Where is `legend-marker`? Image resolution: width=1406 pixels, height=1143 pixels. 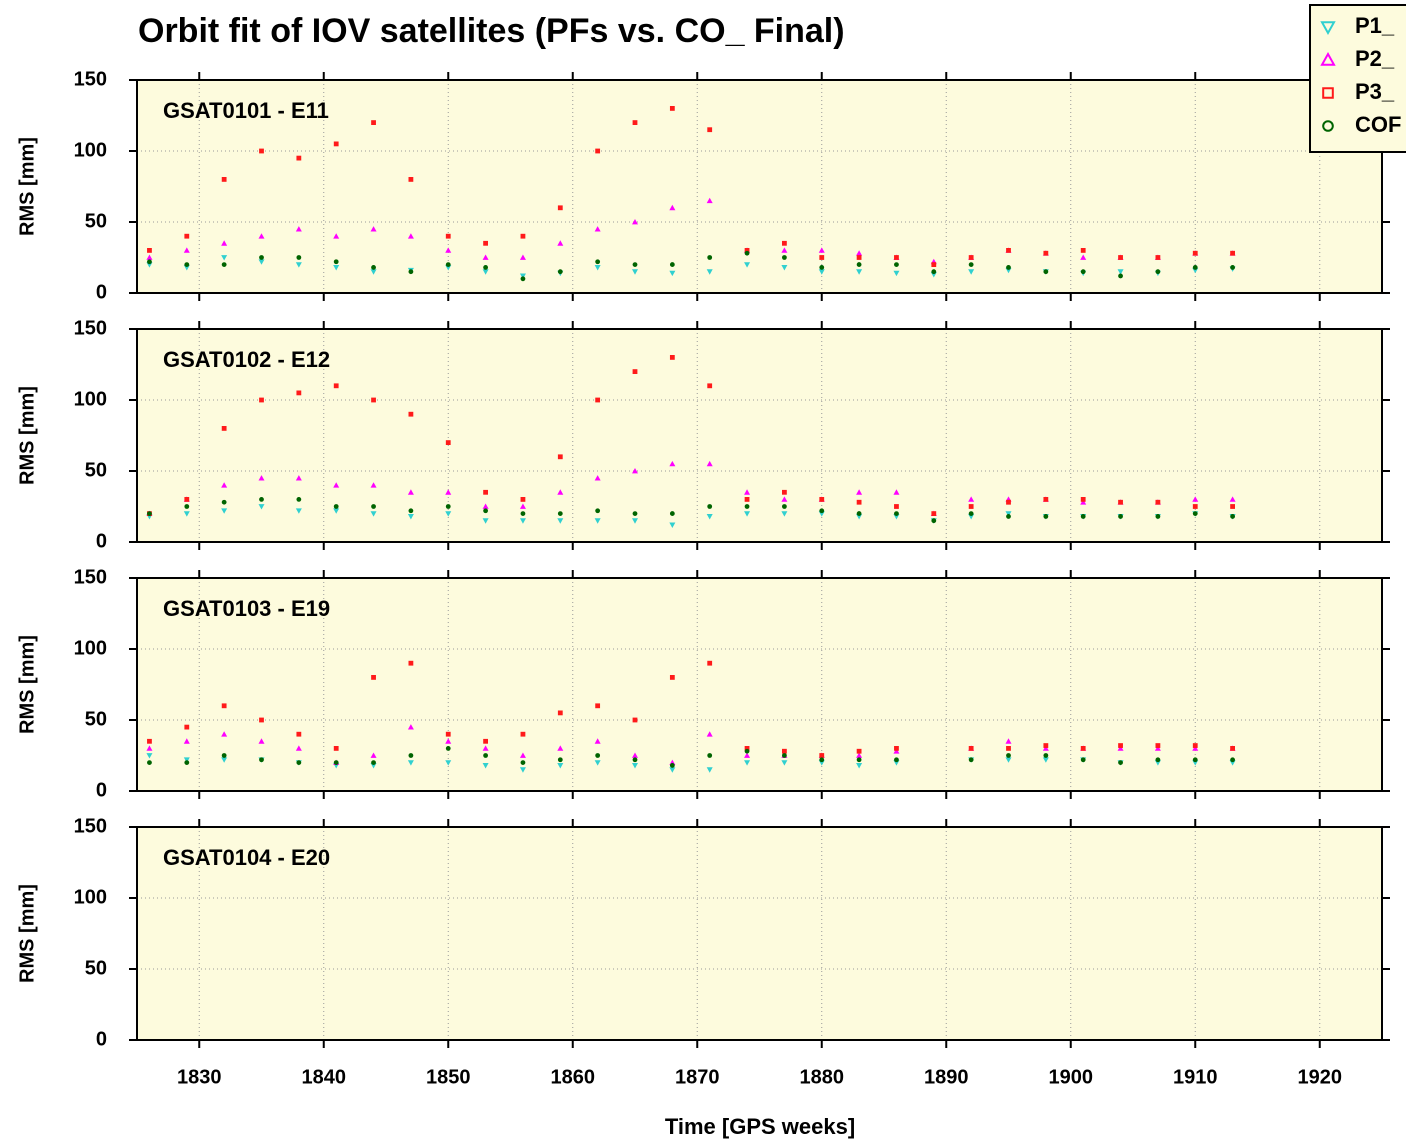
legend-marker is located at coordinates (1328, 93).